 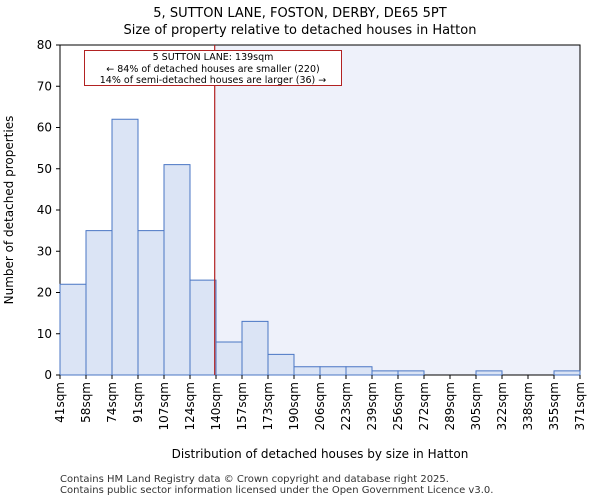 I want to click on x-tick-label: 41sqm, so click(x=60, y=402).